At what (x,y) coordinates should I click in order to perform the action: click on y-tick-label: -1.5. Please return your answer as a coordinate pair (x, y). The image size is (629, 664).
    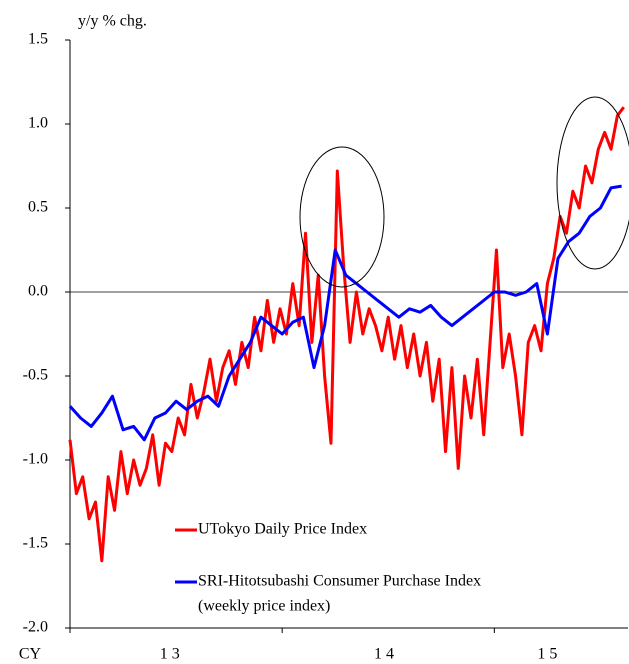
    Looking at the image, I should click on (35, 543).